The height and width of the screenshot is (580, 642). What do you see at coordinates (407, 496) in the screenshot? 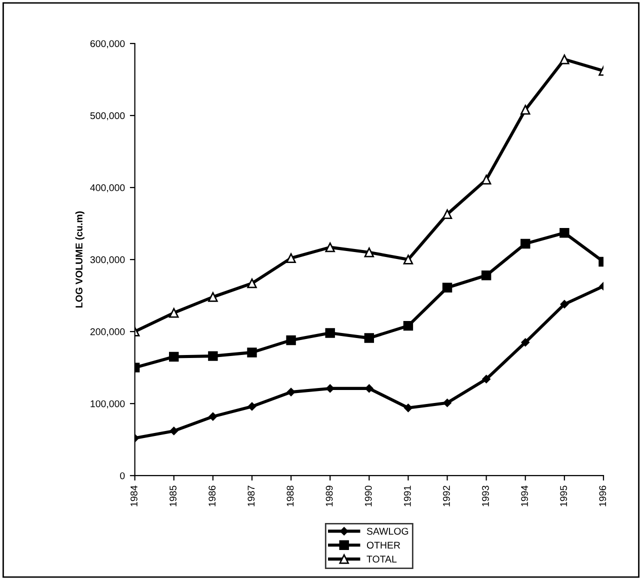
I see `x-tick-label: 1991` at bounding box center [407, 496].